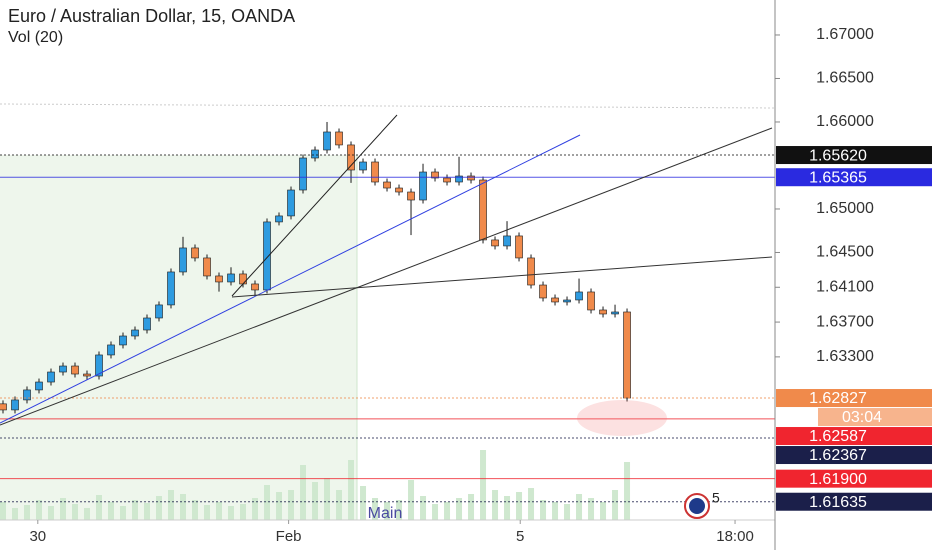  What do you see at coordinates (838, 502) in the screenshot?
I see `price-label: 1.61635` at bounding box center [838, 502].